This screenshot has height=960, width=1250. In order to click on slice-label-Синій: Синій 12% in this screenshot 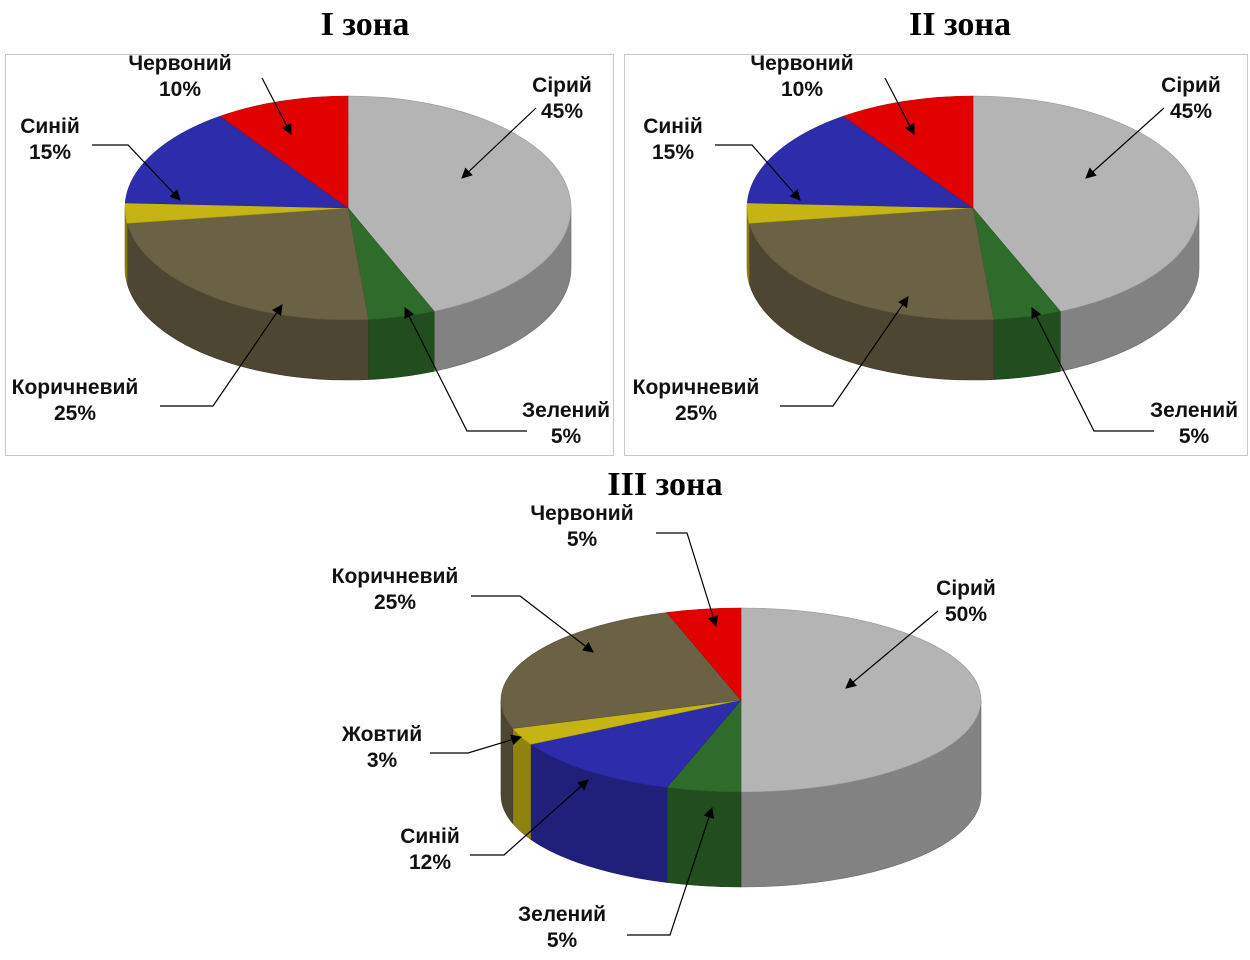, I will do `click(430, 849)`.